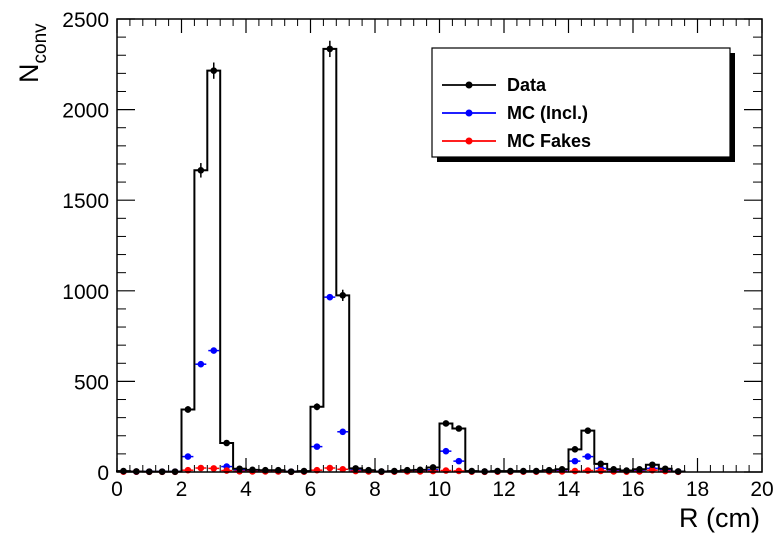 This screenshot has width=782, height=536. Describe the element at coordinates (91, 382) in the screenshot. I see `y-tick-label: 500` at that location.